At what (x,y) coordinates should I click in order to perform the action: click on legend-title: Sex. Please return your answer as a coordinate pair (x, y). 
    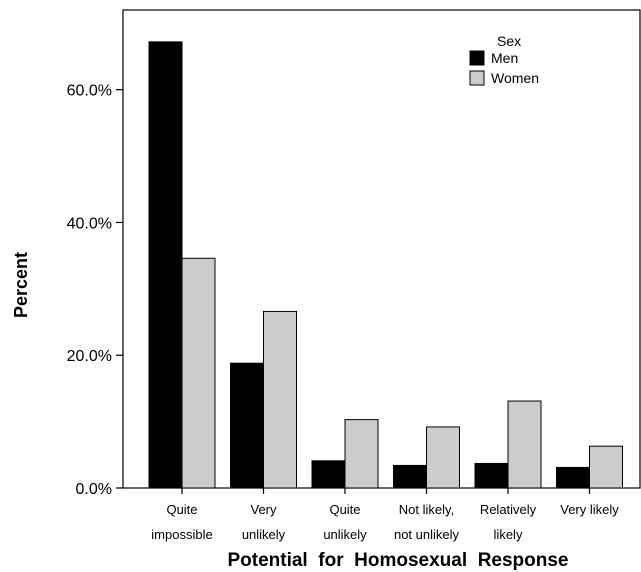
    Looking at the image, I should click on (509, 41).